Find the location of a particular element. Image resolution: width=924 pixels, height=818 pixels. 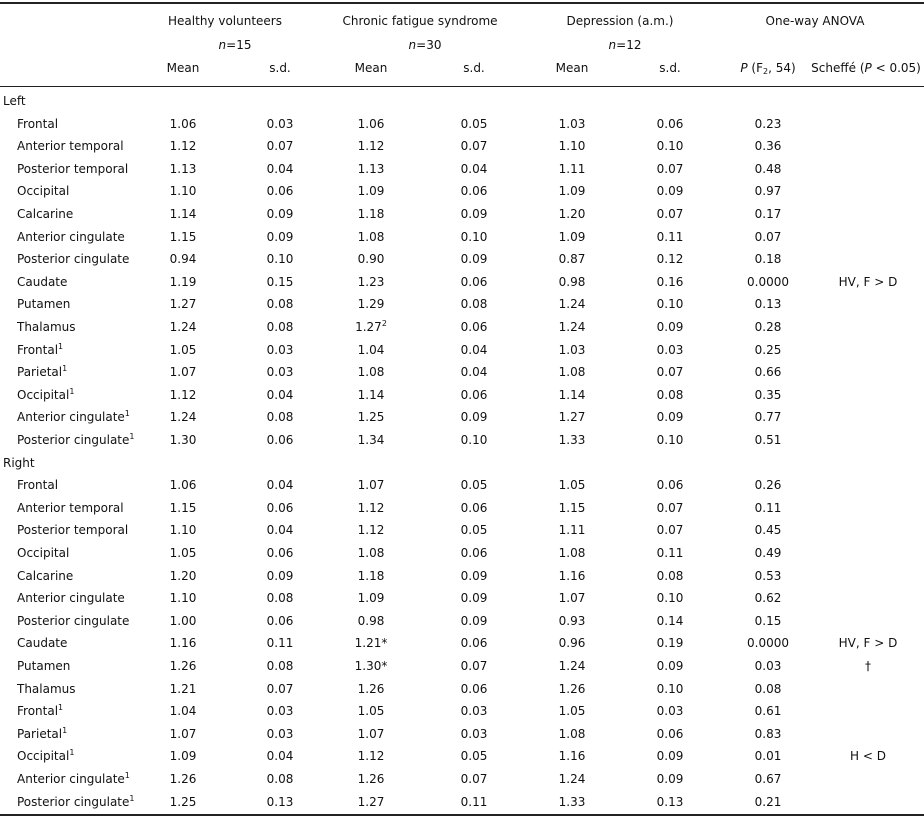

cell: 1.10 is located at coordinates (183, 191).